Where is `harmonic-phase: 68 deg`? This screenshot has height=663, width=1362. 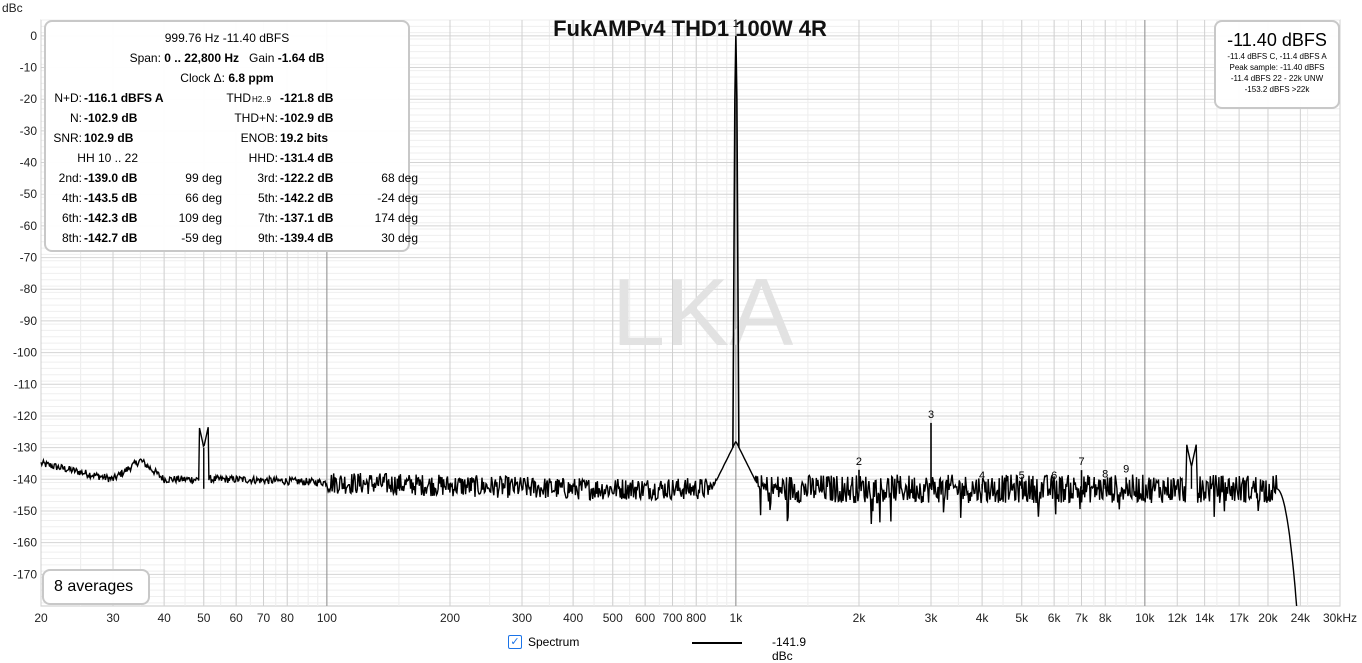 harmonic-phase: 68 deg is located at coordinates (399, 178).